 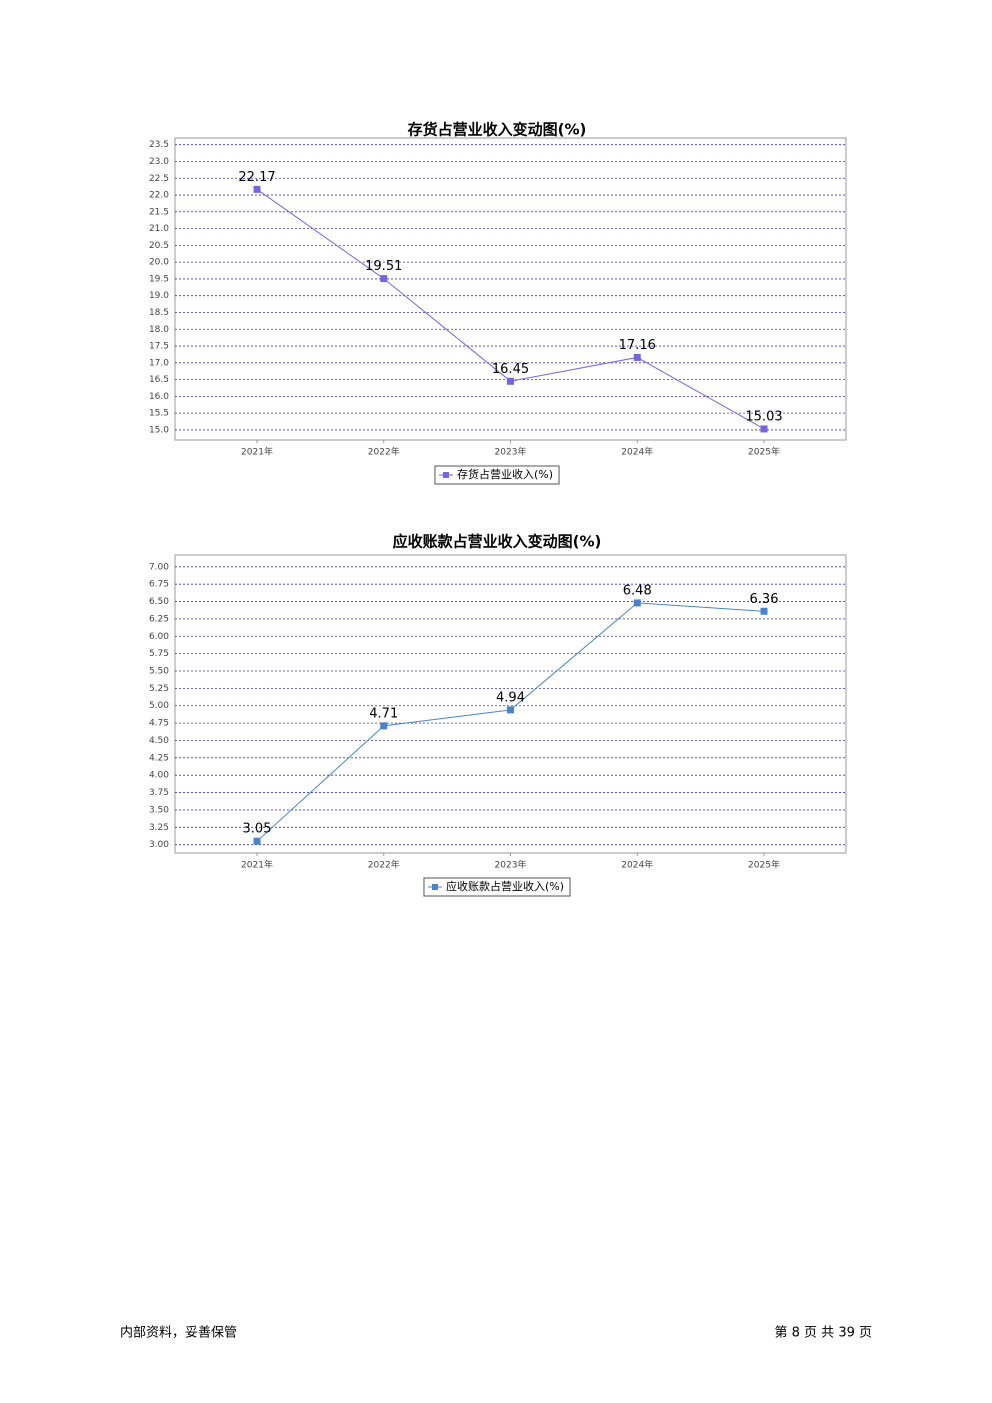 I want to click on y-tick-label: 16.5, so click(x=159, y=380).